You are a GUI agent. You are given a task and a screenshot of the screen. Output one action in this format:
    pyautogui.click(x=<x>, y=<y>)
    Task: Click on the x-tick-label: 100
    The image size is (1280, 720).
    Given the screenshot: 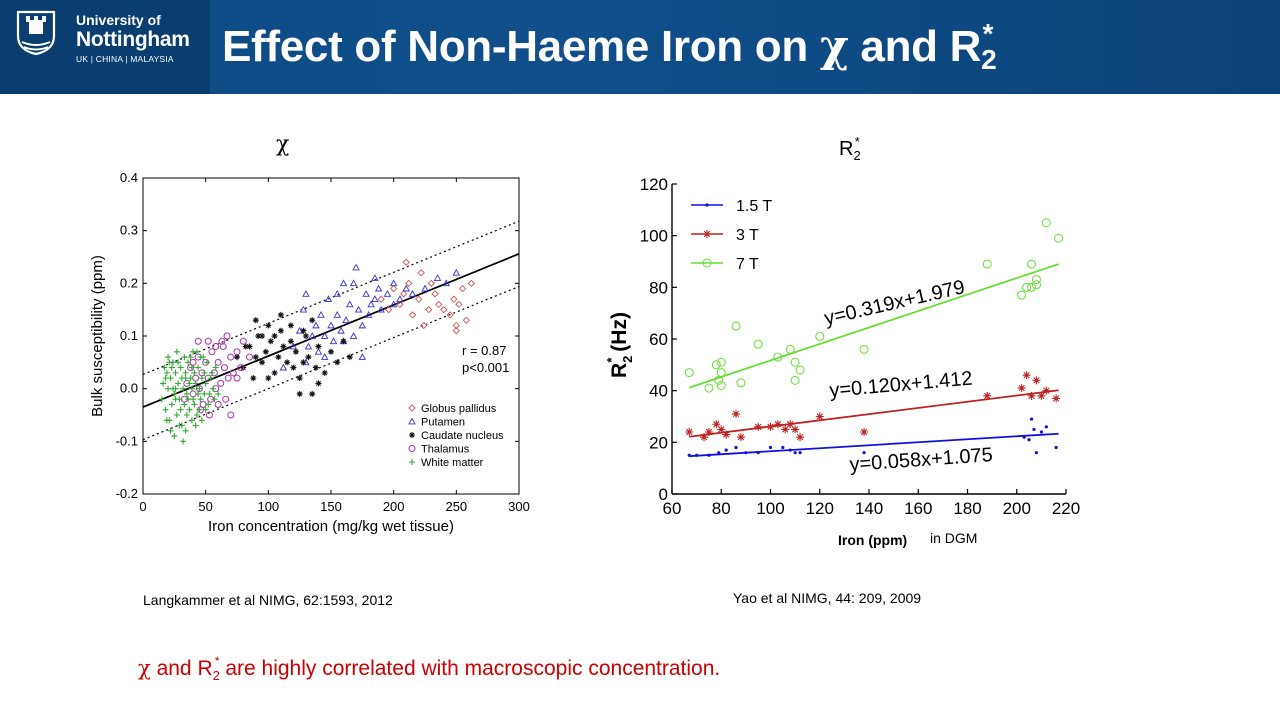 What is the action you would take?
    pyautogui.click(x=268, y=506)
    